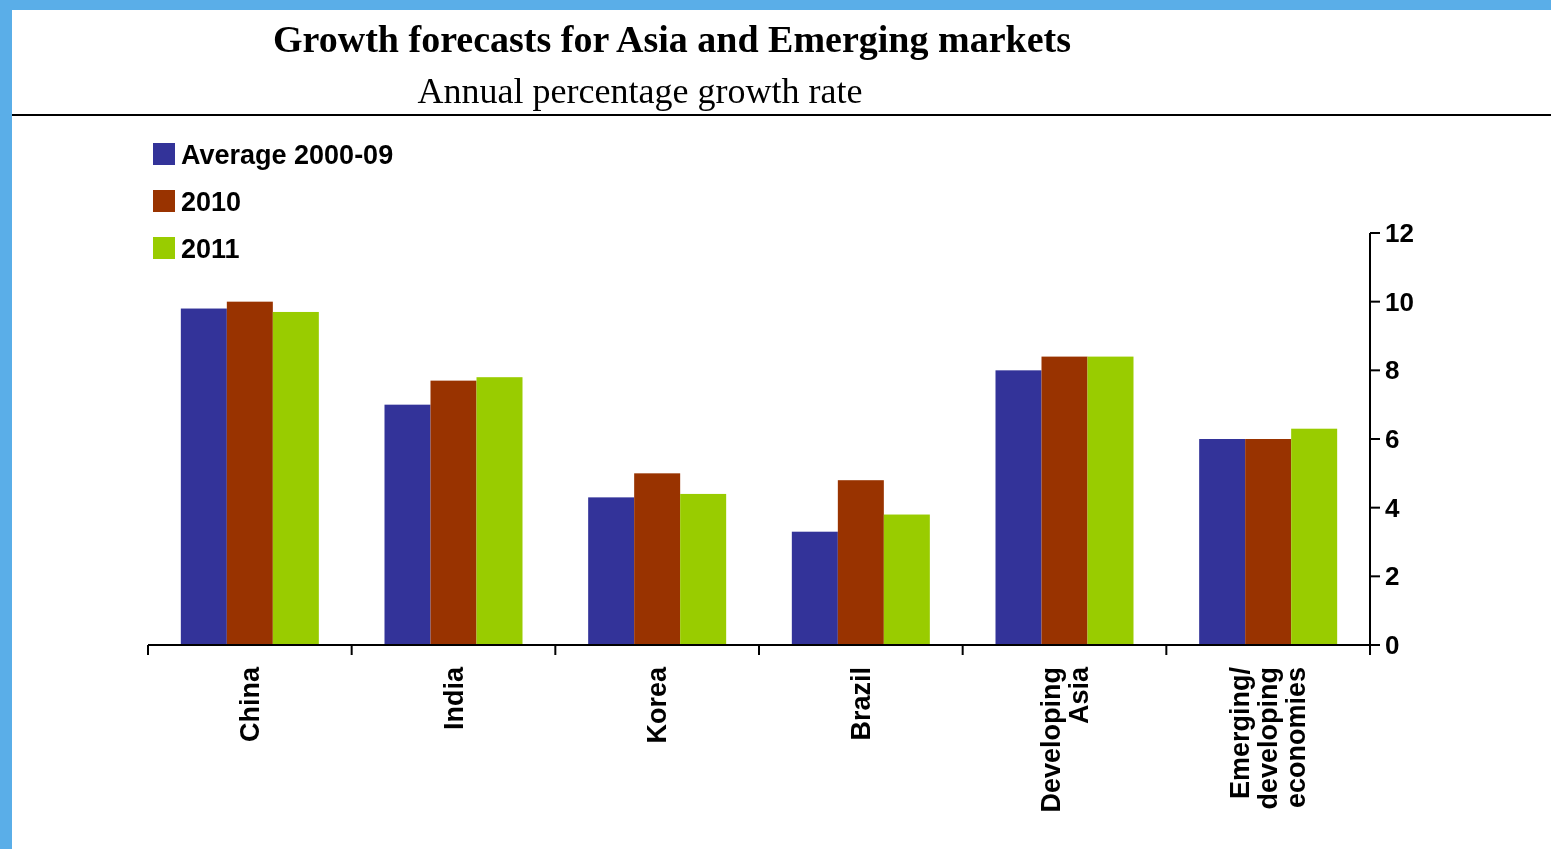 The image size is (1551, 849). I want to click on x-tick-label: China, so click(249, 704).